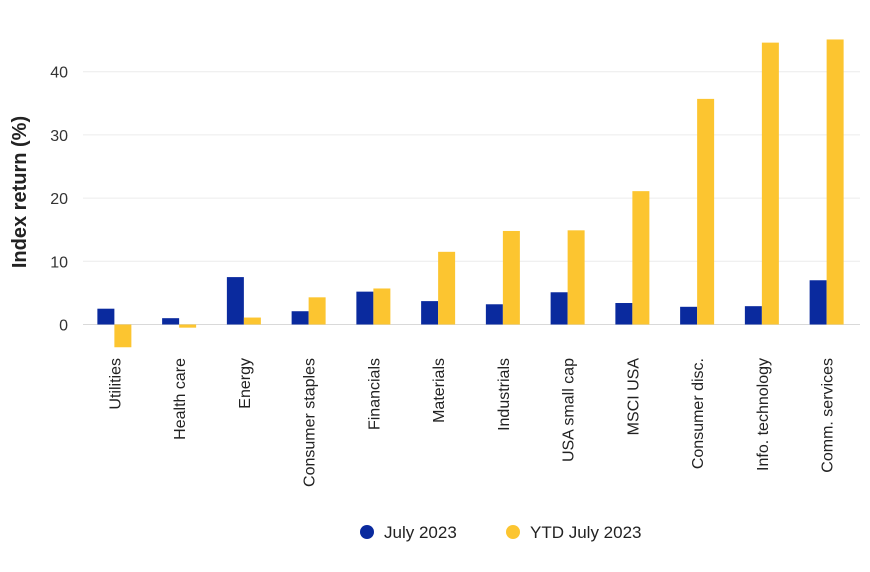  Describe the element at coordinates (245, 383) in the screenshot. I see `category-label: Energy` at that location.